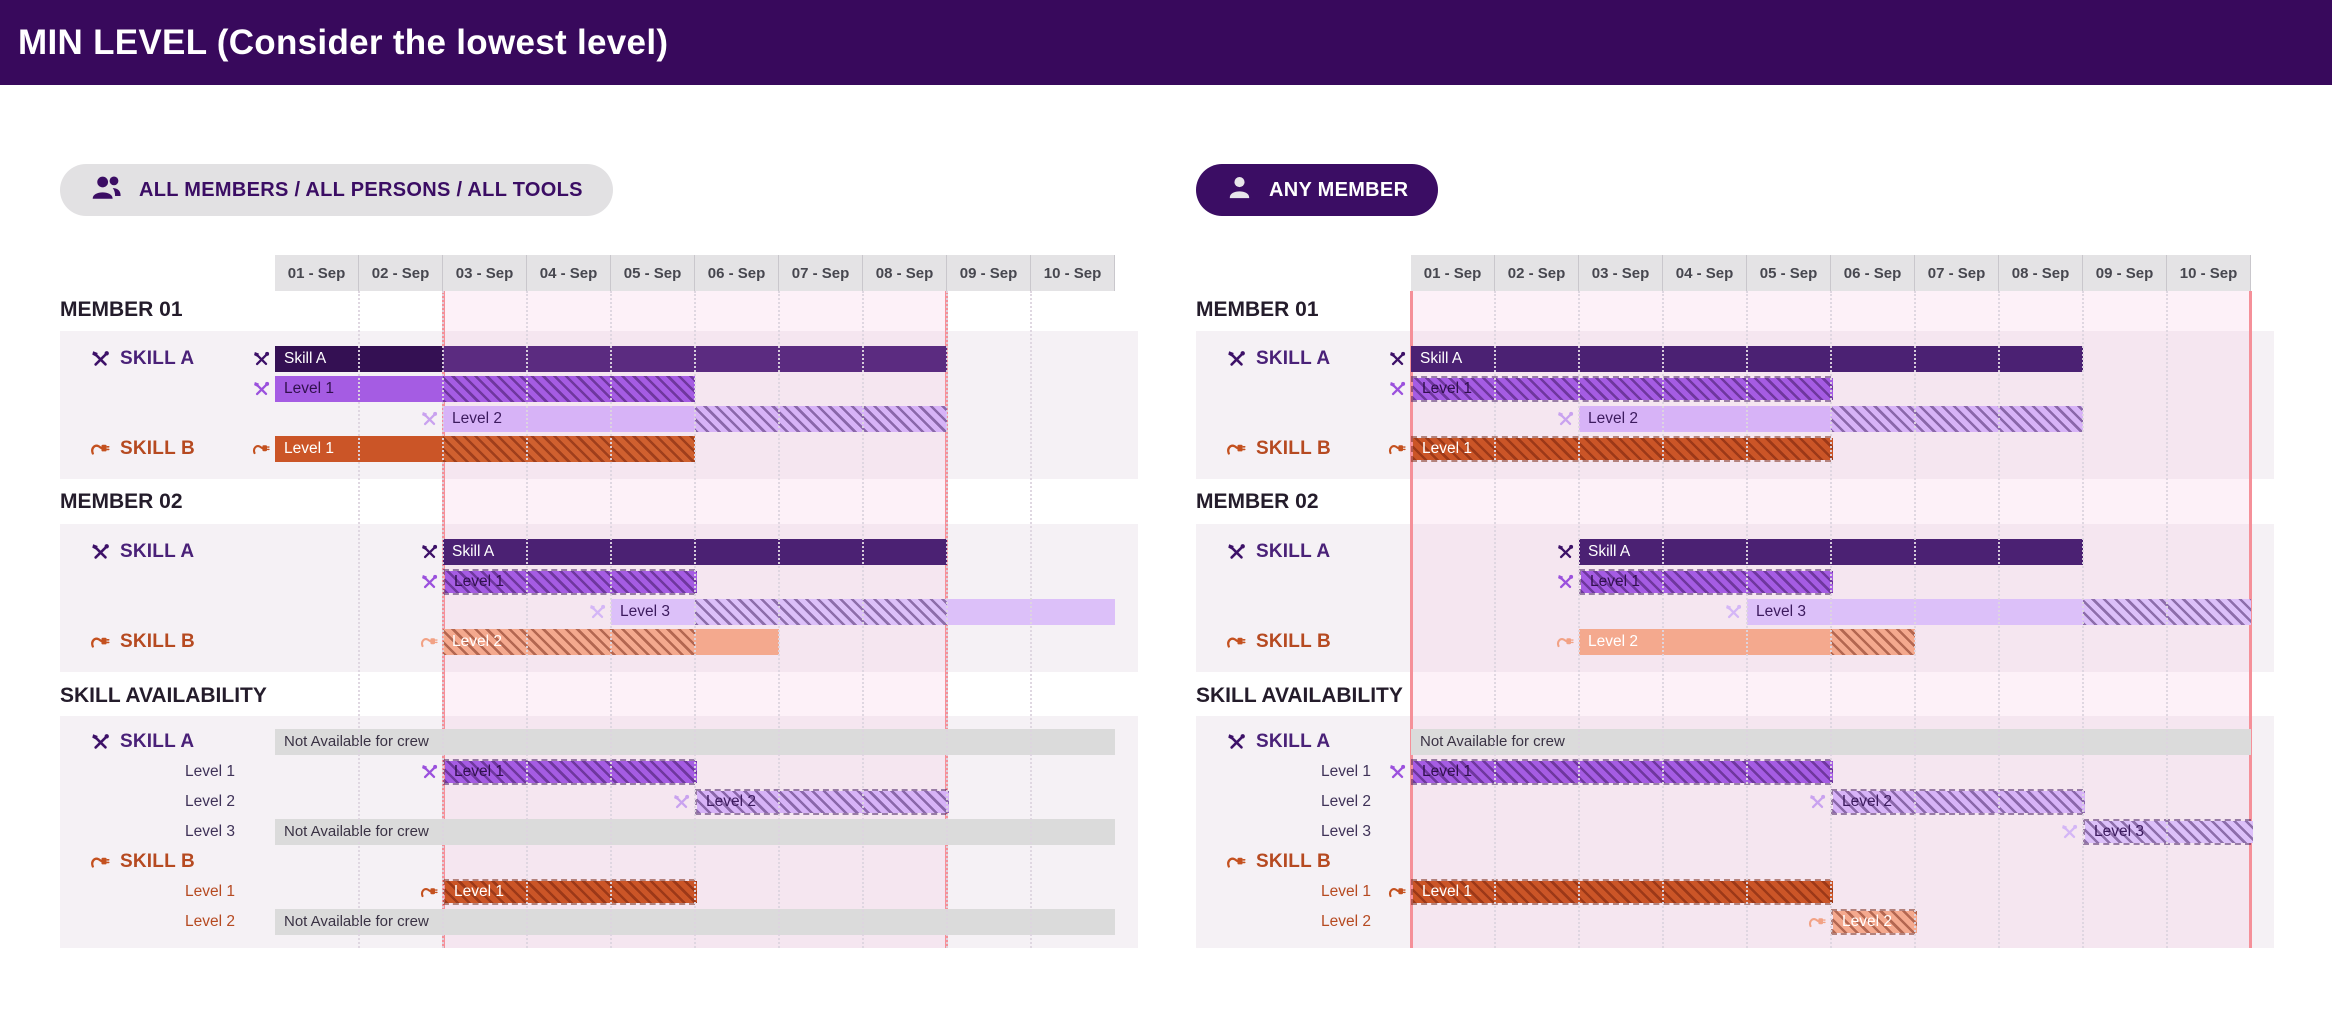 The height and width of the screenshot is (1016, 2332). I want to click on date-header-cell: 05 - Sep, so click(653, 273).